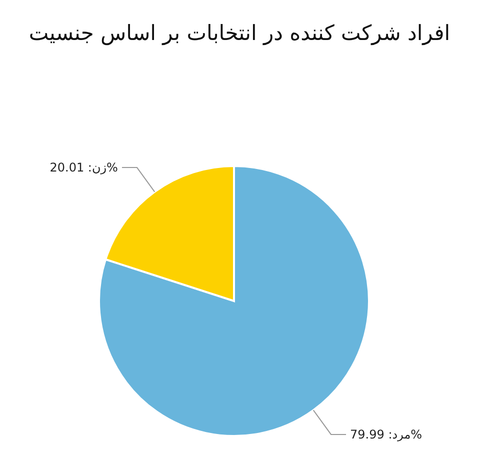 This screenshot has width=479, height=467. I want to click on data-label: %مرد: 79.99, so click(386, 434).